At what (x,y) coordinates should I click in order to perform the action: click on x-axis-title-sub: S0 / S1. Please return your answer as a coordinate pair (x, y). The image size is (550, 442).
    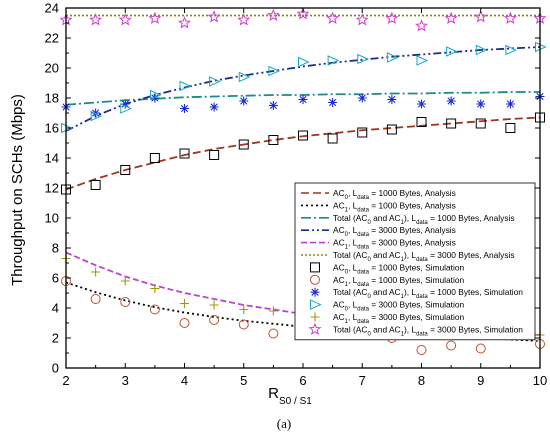
    Looking at the image, I should click on (295, 401).